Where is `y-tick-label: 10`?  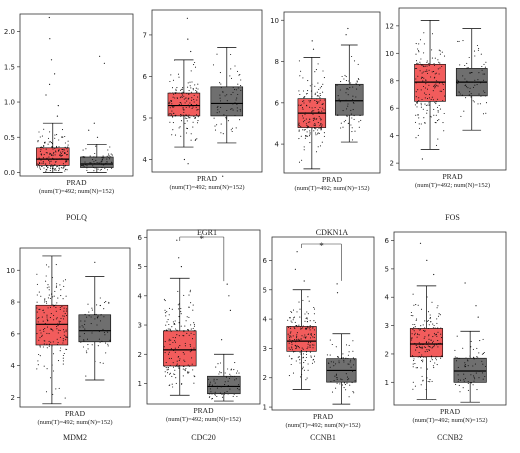
y-tick-label: 10 is located at coordinates (10, 271).